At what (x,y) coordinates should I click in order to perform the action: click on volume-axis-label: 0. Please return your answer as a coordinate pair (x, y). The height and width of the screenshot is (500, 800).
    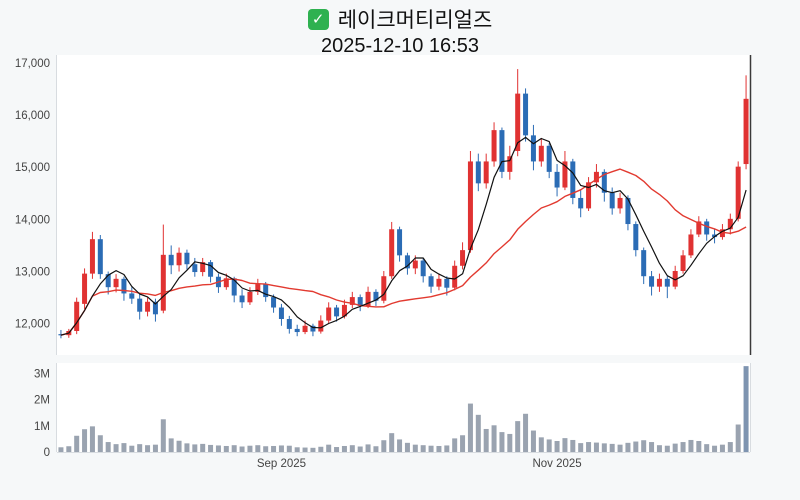
    Looking at the image, I should click on (47, 453).